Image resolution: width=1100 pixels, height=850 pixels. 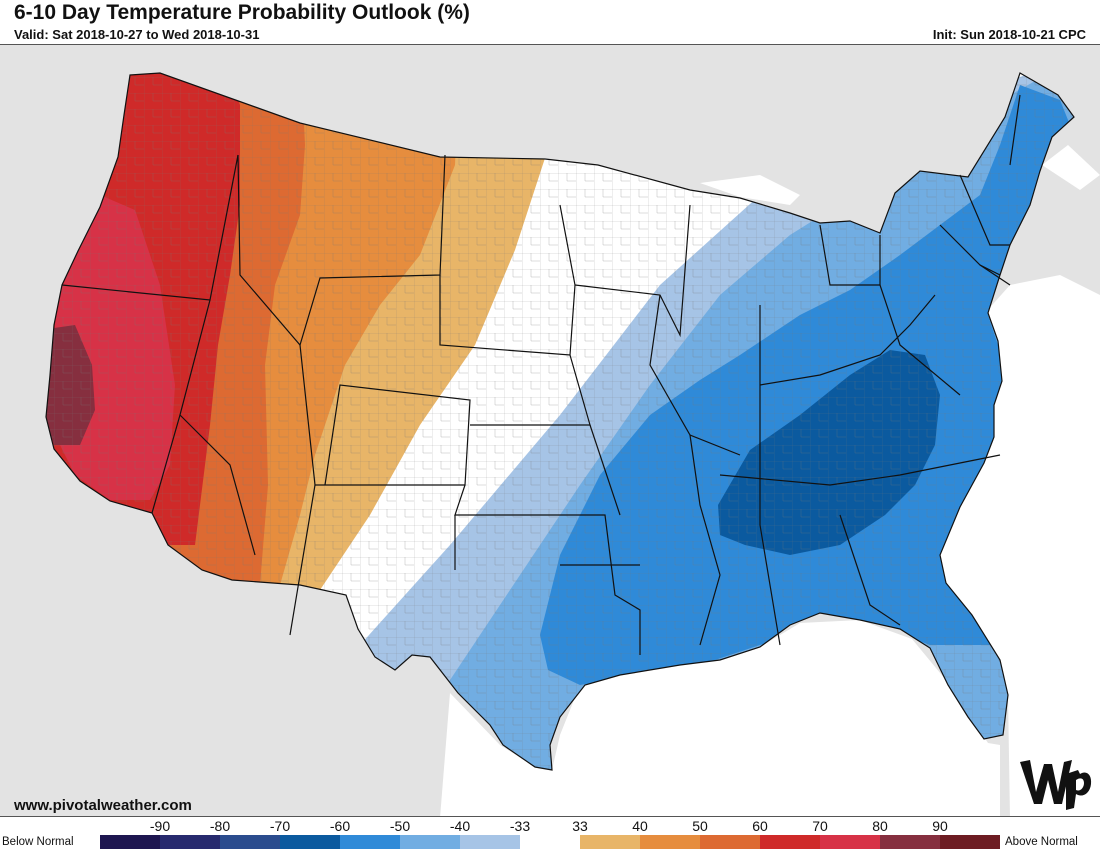 What do you see at coordinates (103, 805) in the screenshot?
I see `site-credit: www.pivotalweather.com` at bounding box center [103, 805].